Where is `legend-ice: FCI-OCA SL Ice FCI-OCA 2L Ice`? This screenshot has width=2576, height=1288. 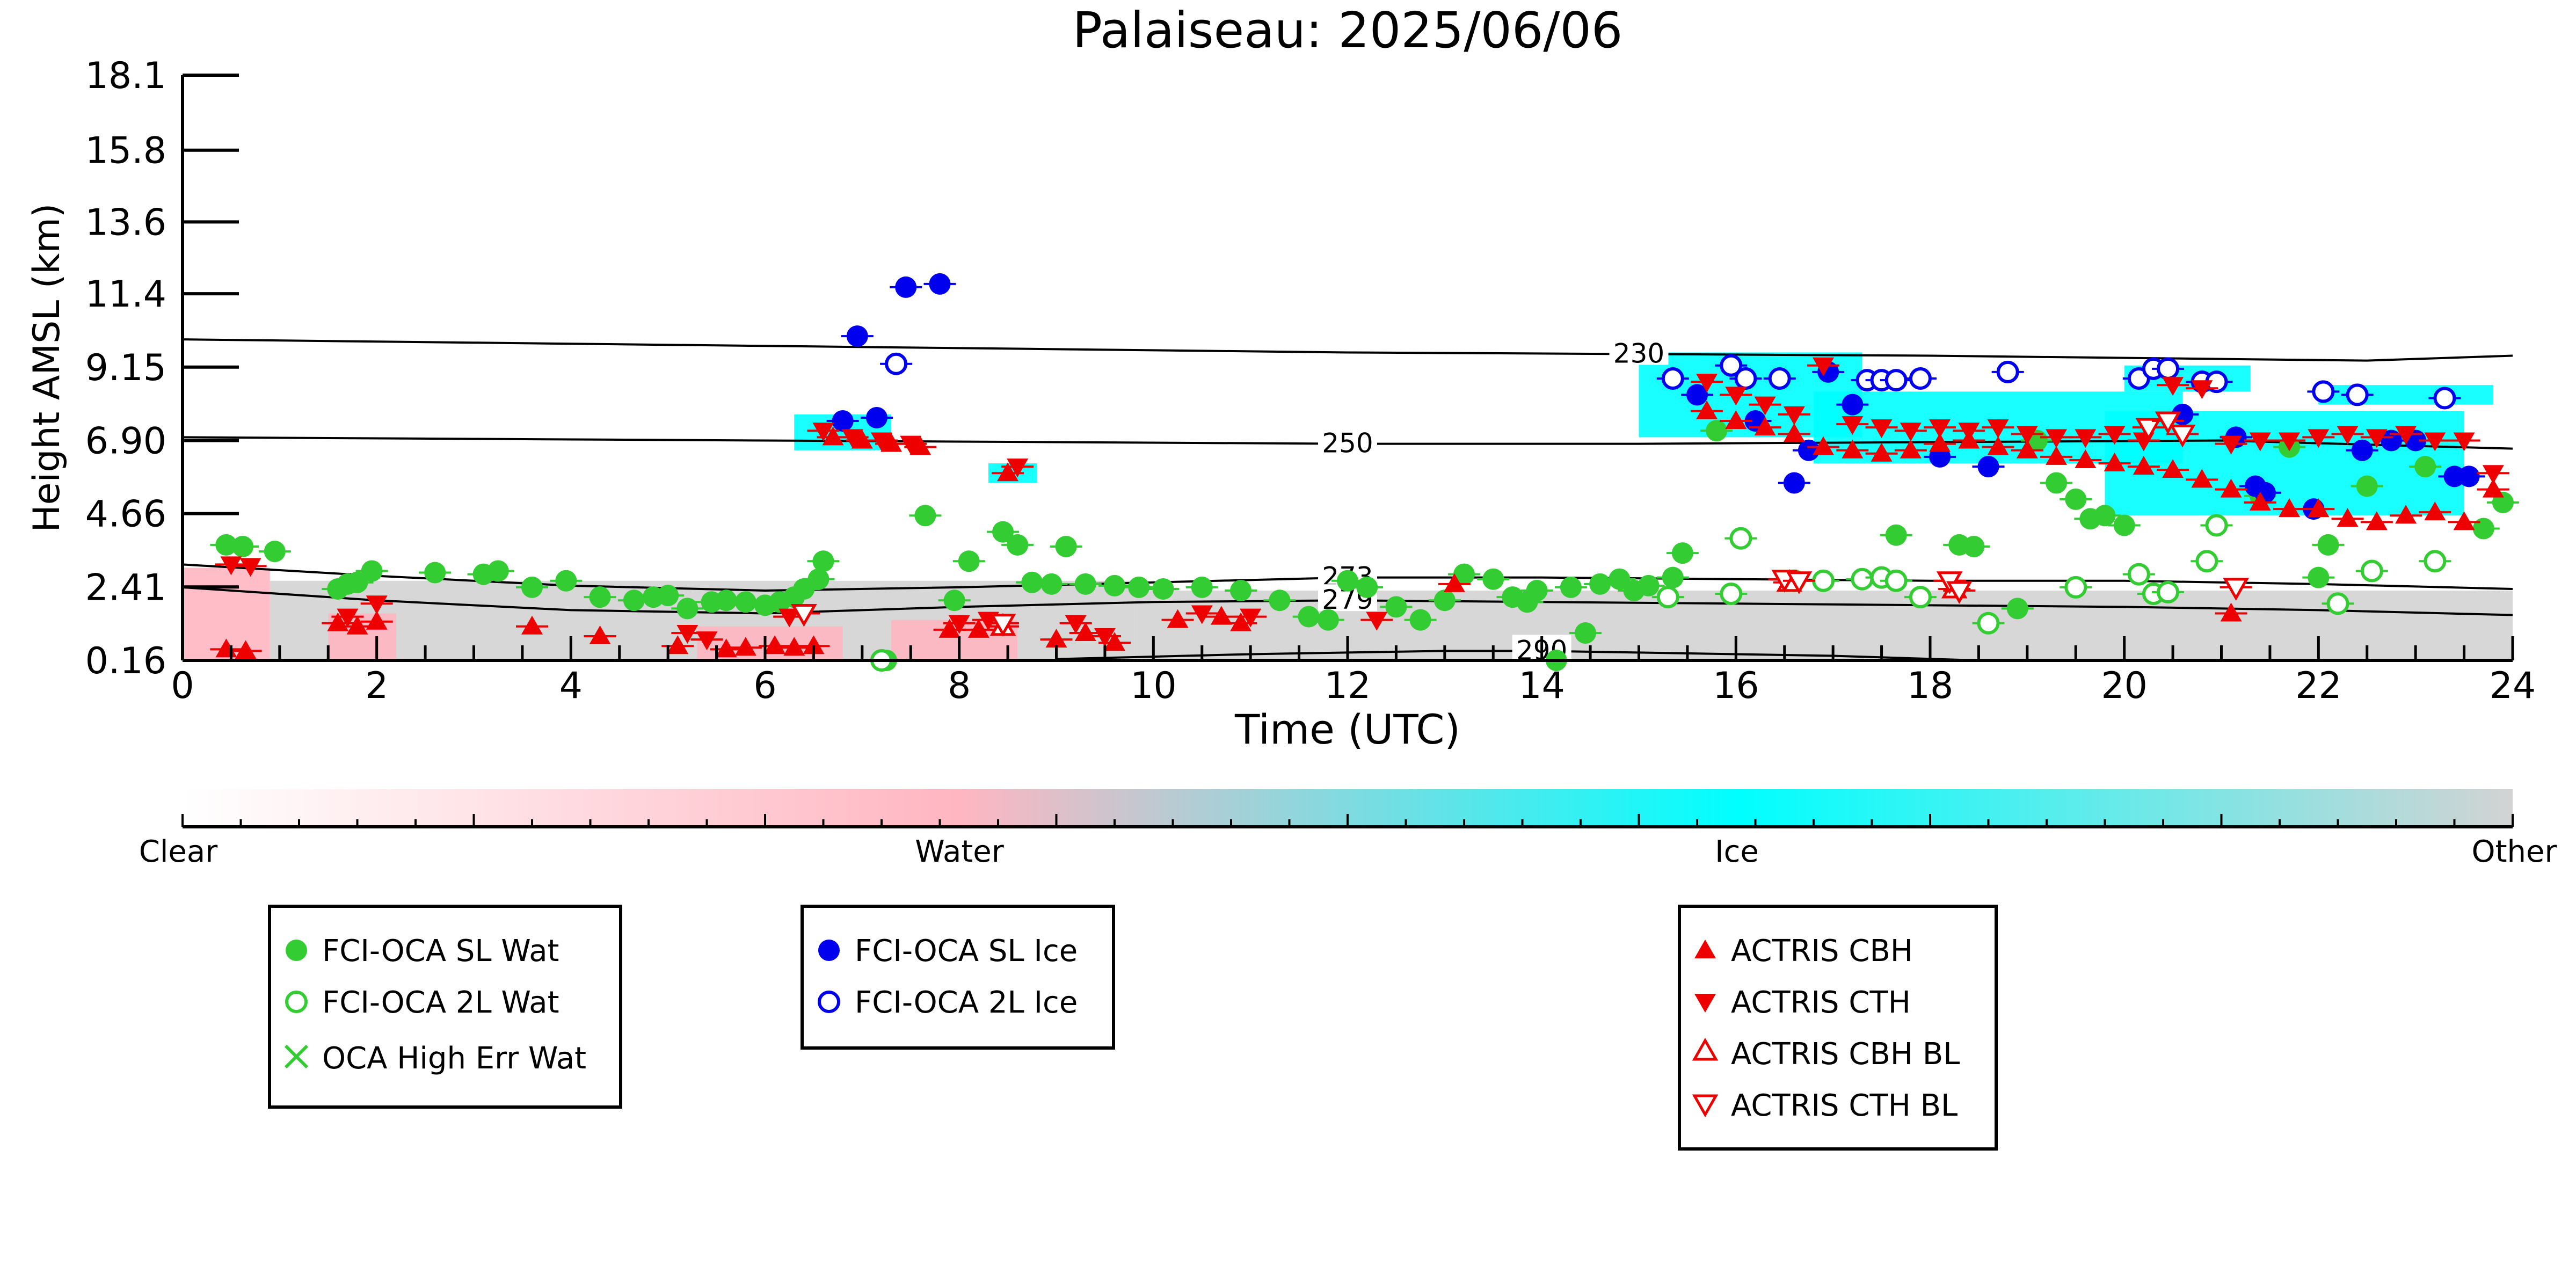 legend-ice: FCI-OCA SL Ice FCI-OCA 2L Ice is located at coordinates (958, 977).